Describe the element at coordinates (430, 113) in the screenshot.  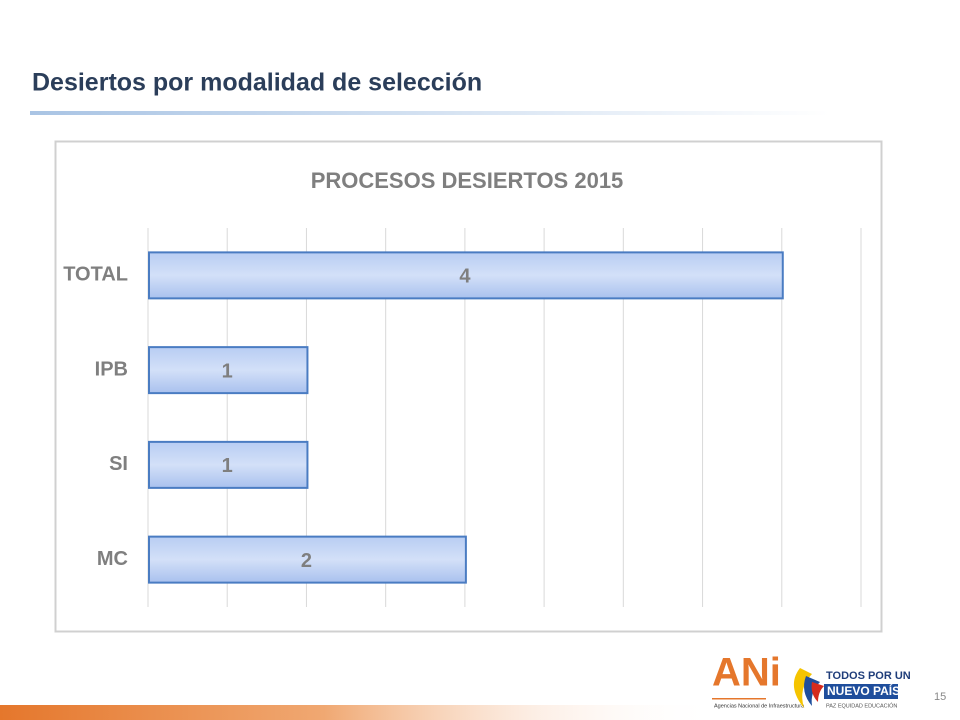
I see `title-underline` at that location.